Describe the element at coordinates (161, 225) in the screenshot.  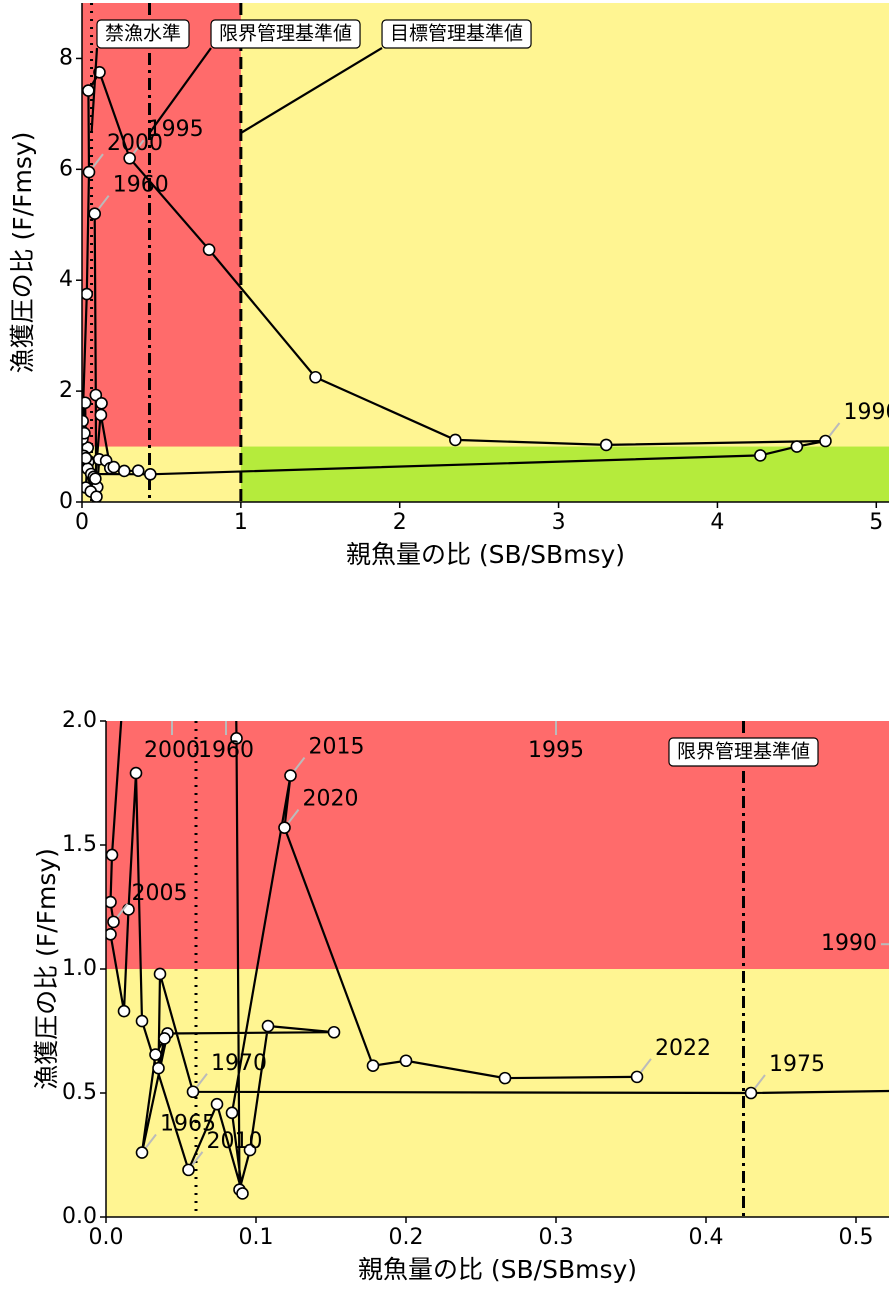
I see `region-overfished` at that location.